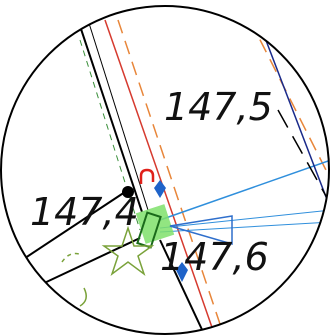 The width and height of the screenshot is (331, 336). Describe the element at coordinates (84, 212) in the screenshot. I see `lot-label-left: 147,4` at that location.